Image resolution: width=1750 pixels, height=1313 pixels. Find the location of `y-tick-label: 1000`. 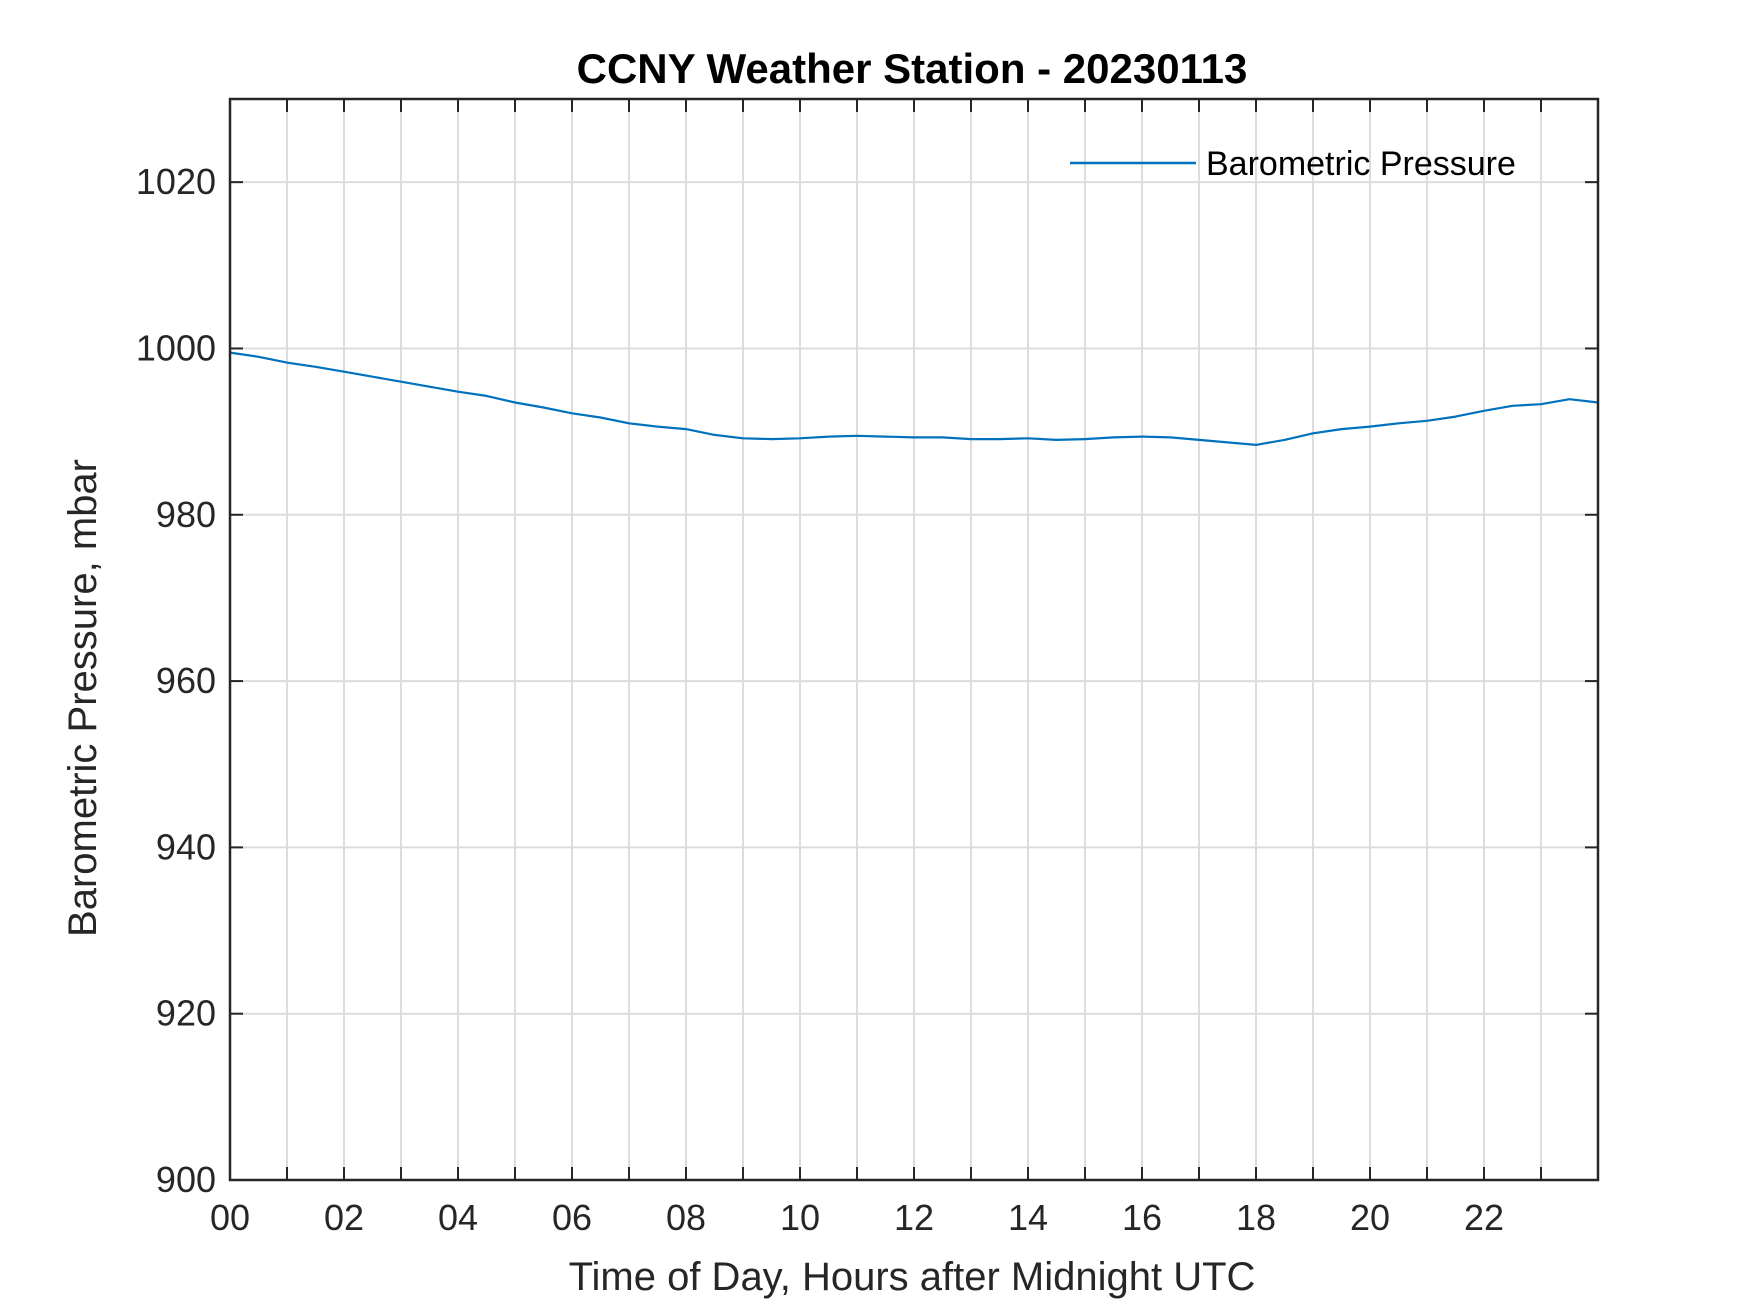

y-tick-label: 1000 is located at coordinates (176, 347).